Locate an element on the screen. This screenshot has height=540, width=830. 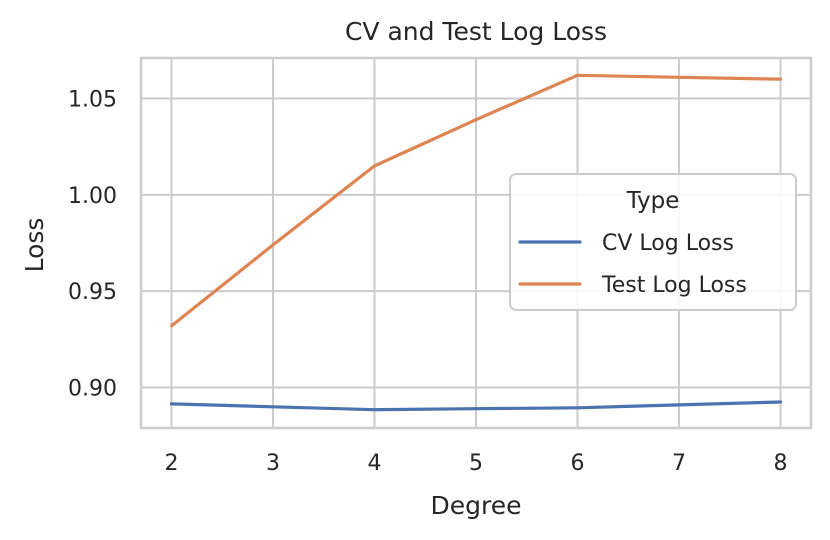
x-tick-label: 2 is located at coordinates (171, 463).